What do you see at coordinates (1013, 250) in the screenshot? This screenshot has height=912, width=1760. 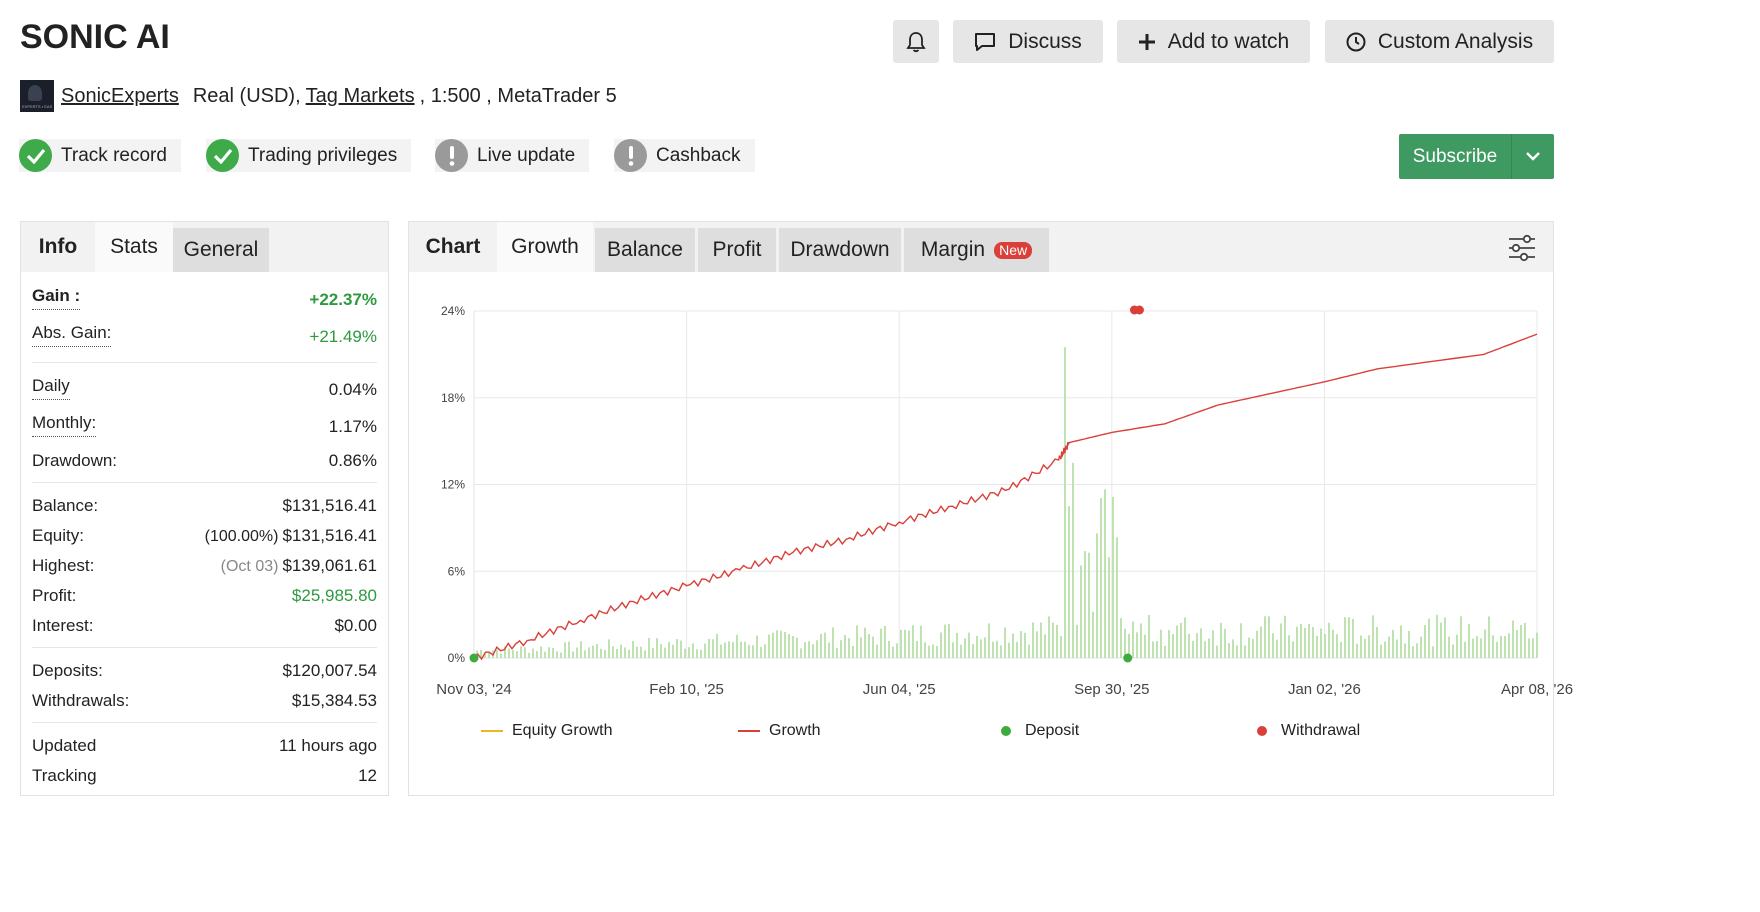 I see `new-badge: New` at bounding box center [1013, 250].